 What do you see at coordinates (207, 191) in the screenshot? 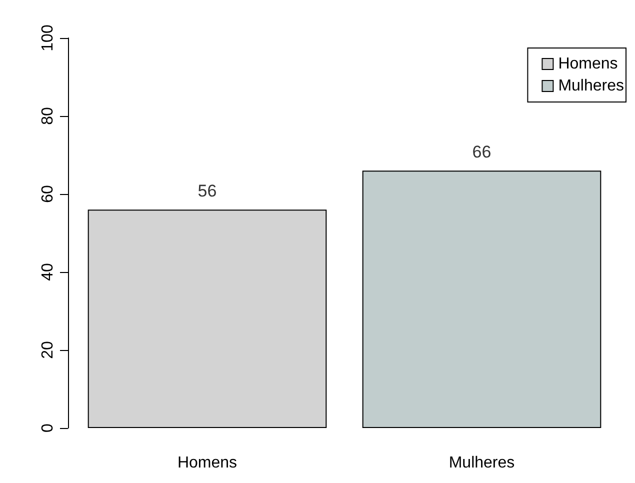
I see `data-label: 56` at bounding box center [207, 191].